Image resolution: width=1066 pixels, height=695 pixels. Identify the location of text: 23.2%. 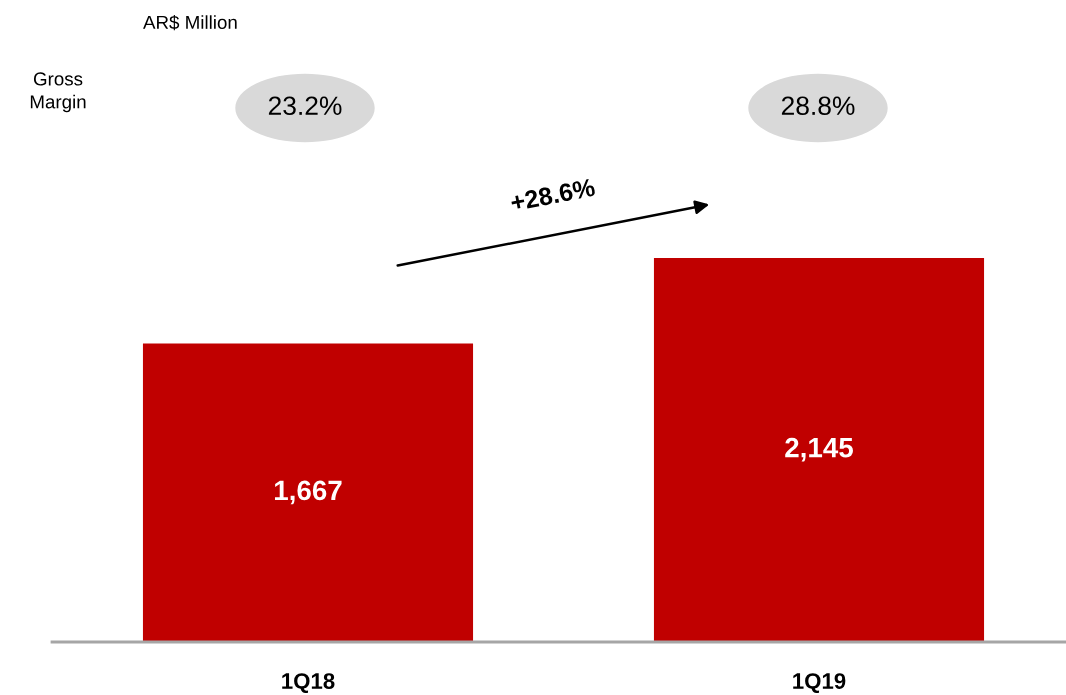
(305, 106).